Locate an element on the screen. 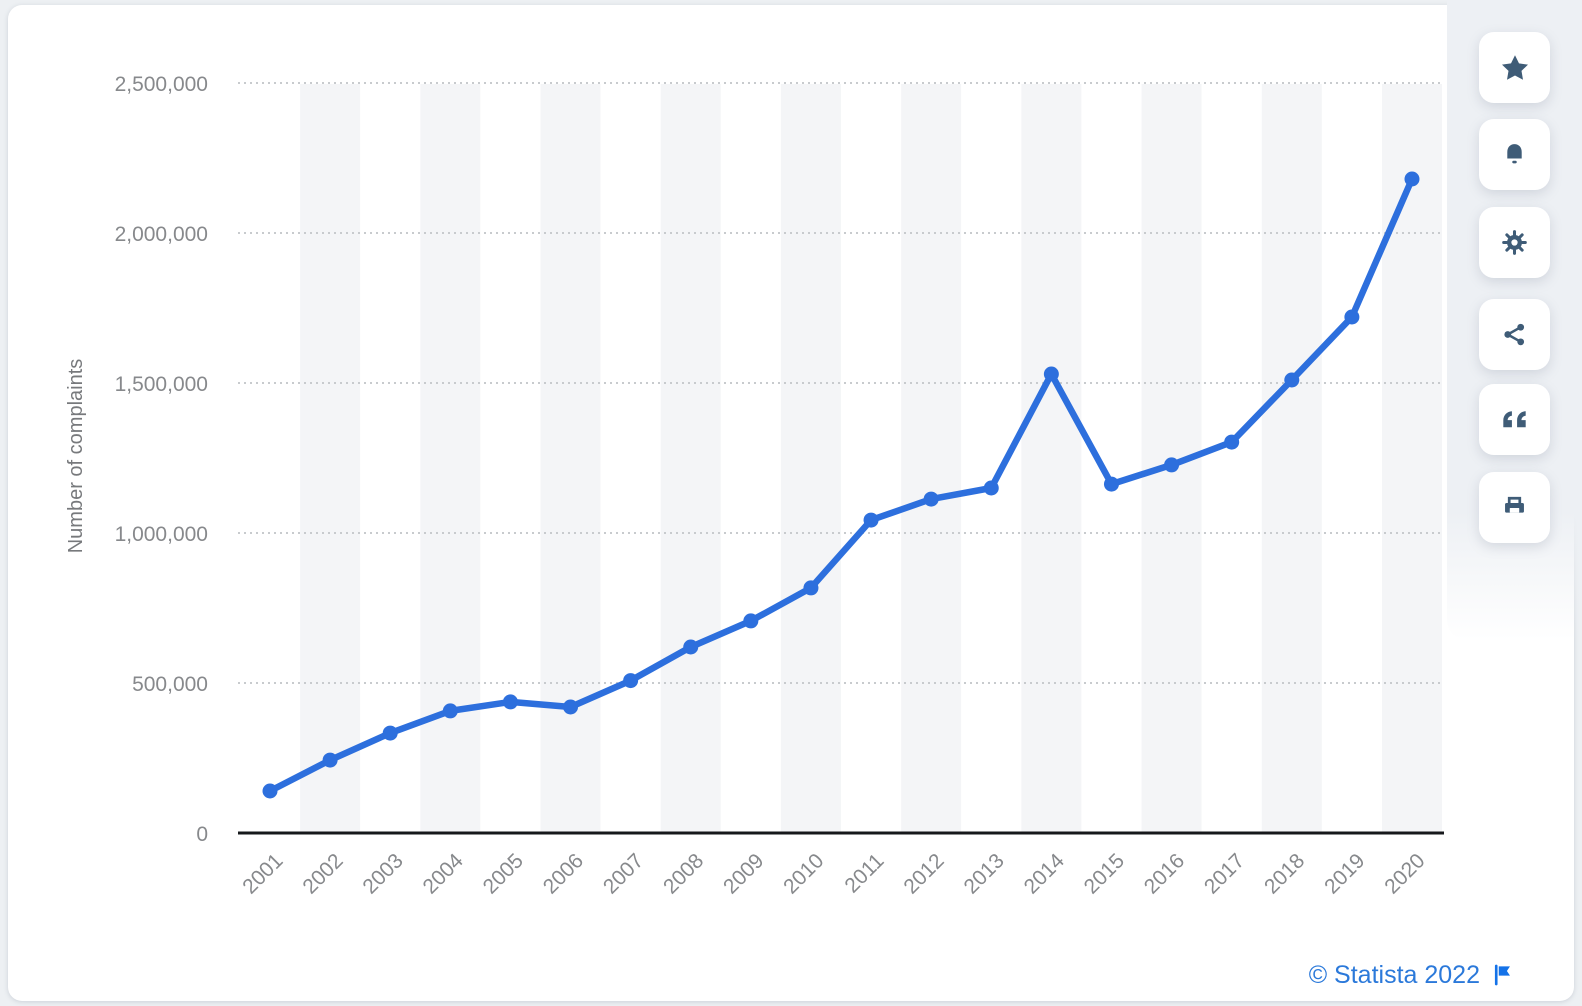  favorite-button is located at coordinates (1514, 67).